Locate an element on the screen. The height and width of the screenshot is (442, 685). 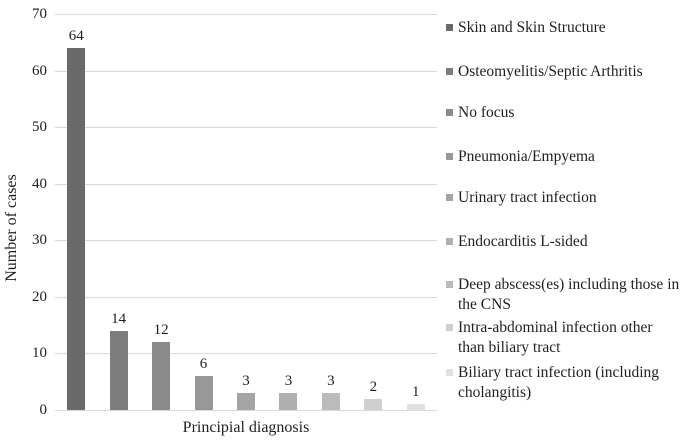
legend-label: Osteomyelitis/Septic Arthritis is located at coordinates (550, 71).